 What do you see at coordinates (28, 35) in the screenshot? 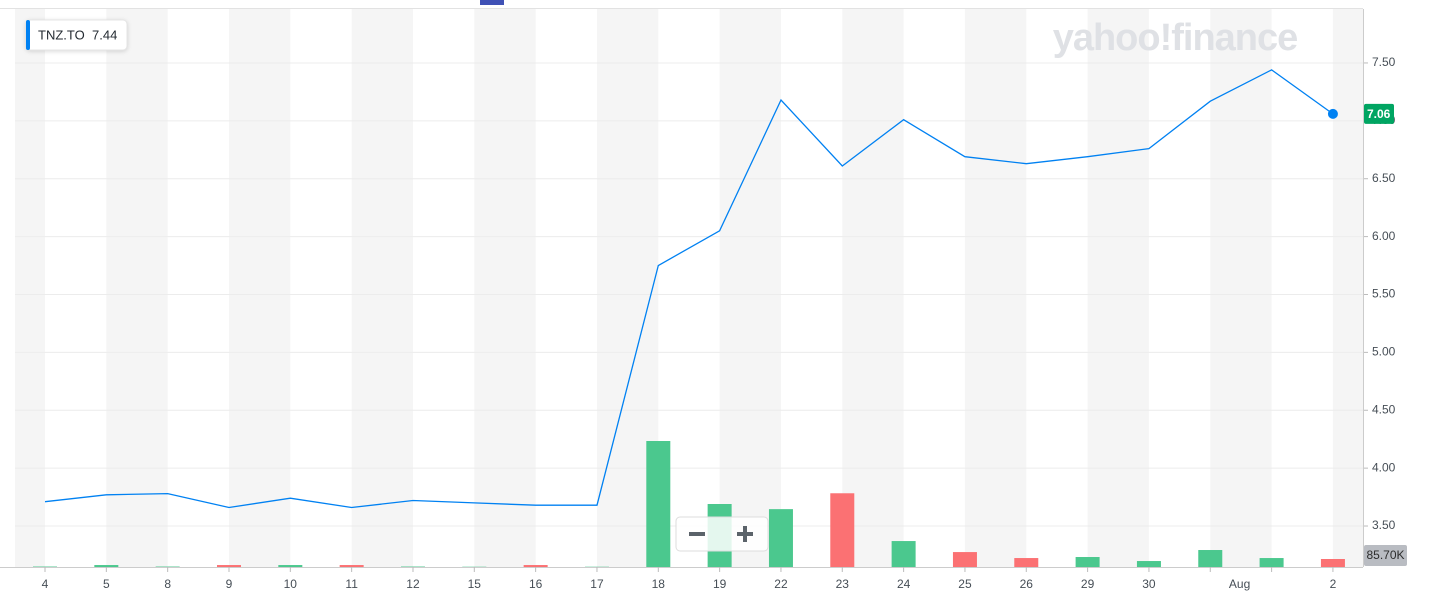
I see `legend-marker` at bounding box center [28, 35].